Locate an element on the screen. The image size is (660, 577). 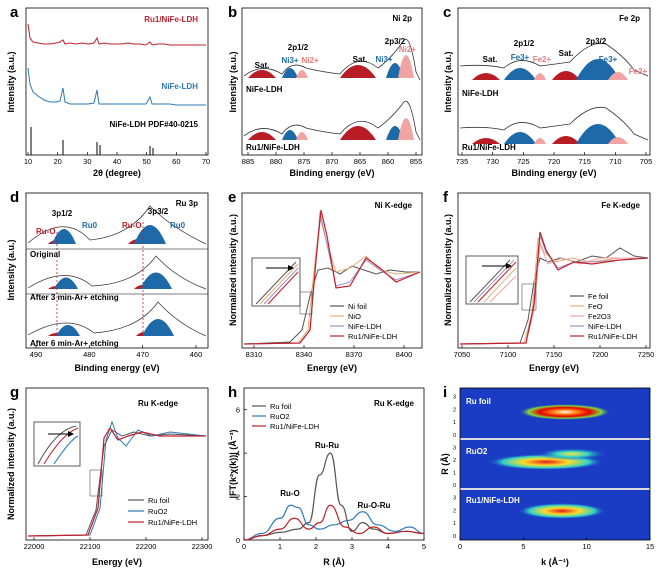
panel-h-ytick-label: 0 is located at coordinates (238, 540).